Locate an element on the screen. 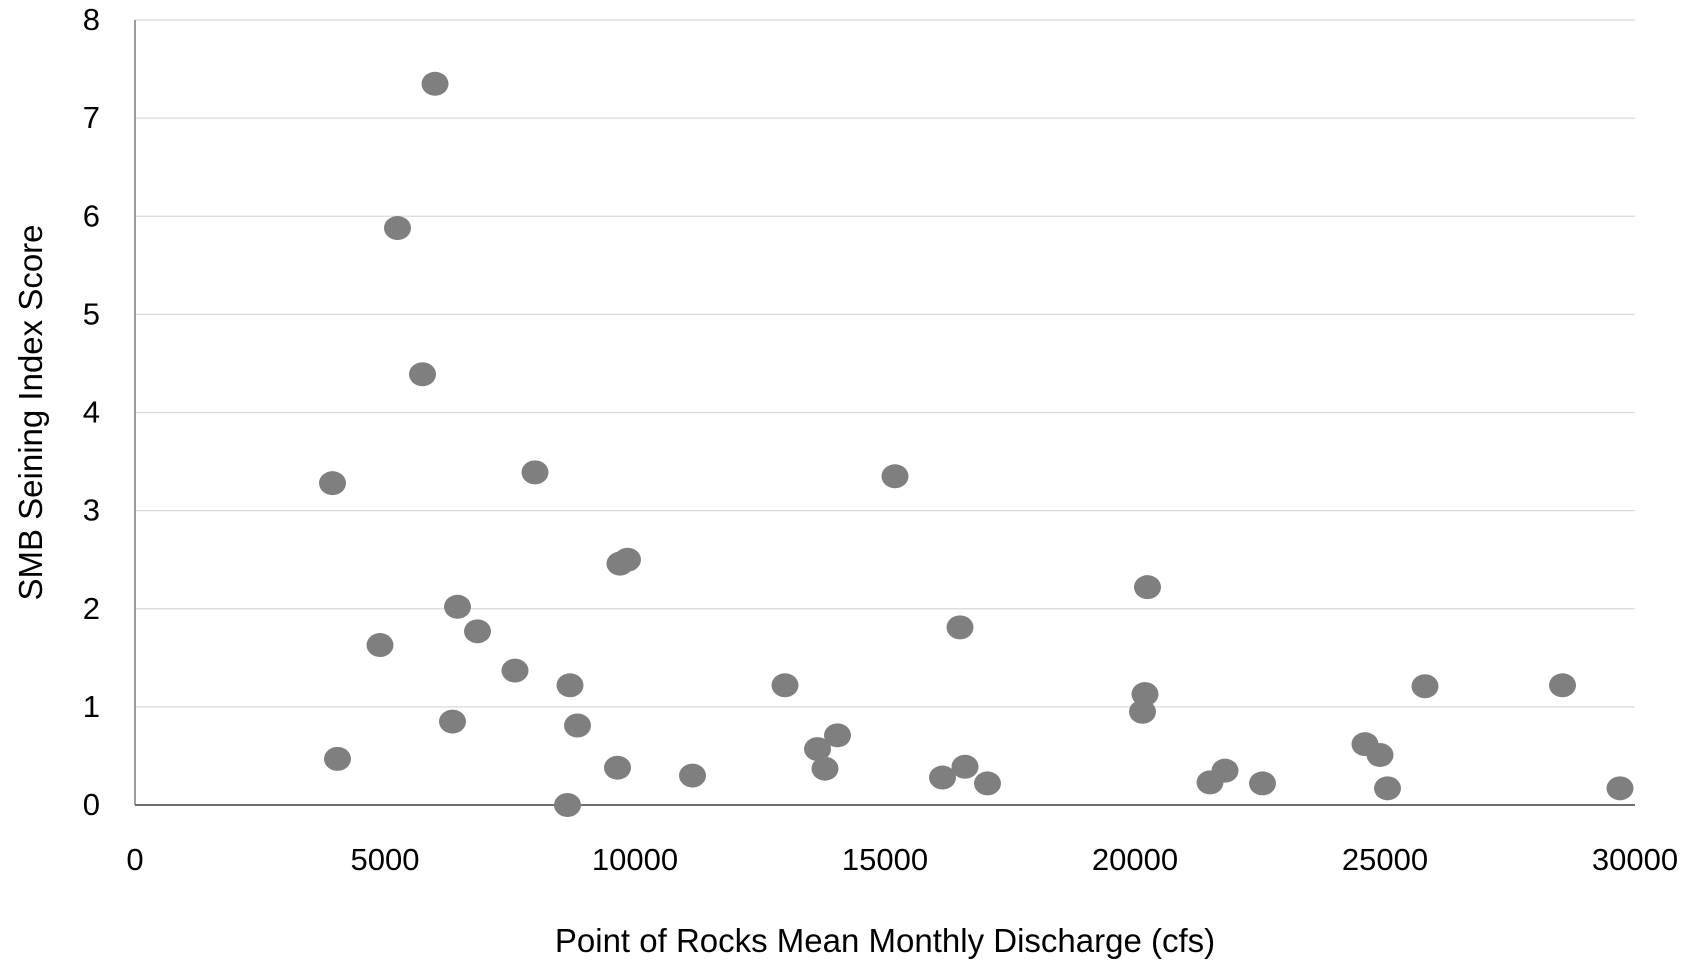 The height and width of the screenshot is (966, 1696). x-axis-tick-labels: 0 5000 10000 15000 20000 25000 30000 is located at coordinates (902, 859).